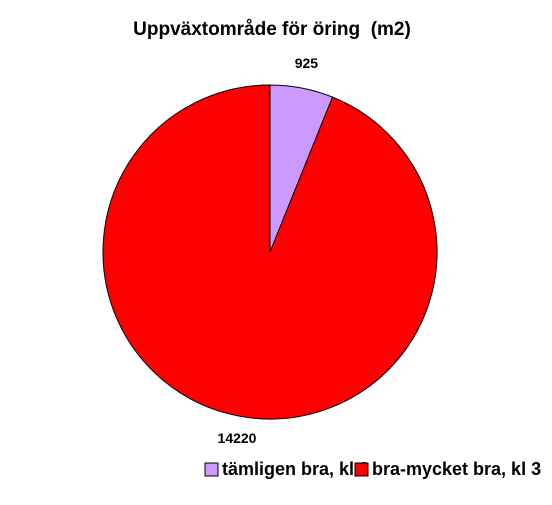 This screenshot has width=552, height=505. Describe the element at coordinates (307, 63) in the screenshot. I see `data-label: 925` at that location.